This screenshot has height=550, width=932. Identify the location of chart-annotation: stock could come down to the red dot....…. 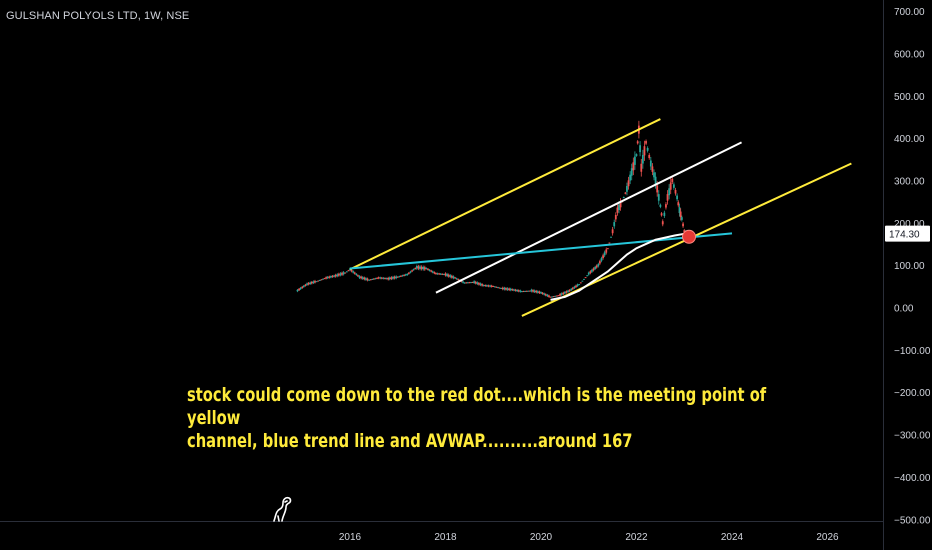
(479, 418).